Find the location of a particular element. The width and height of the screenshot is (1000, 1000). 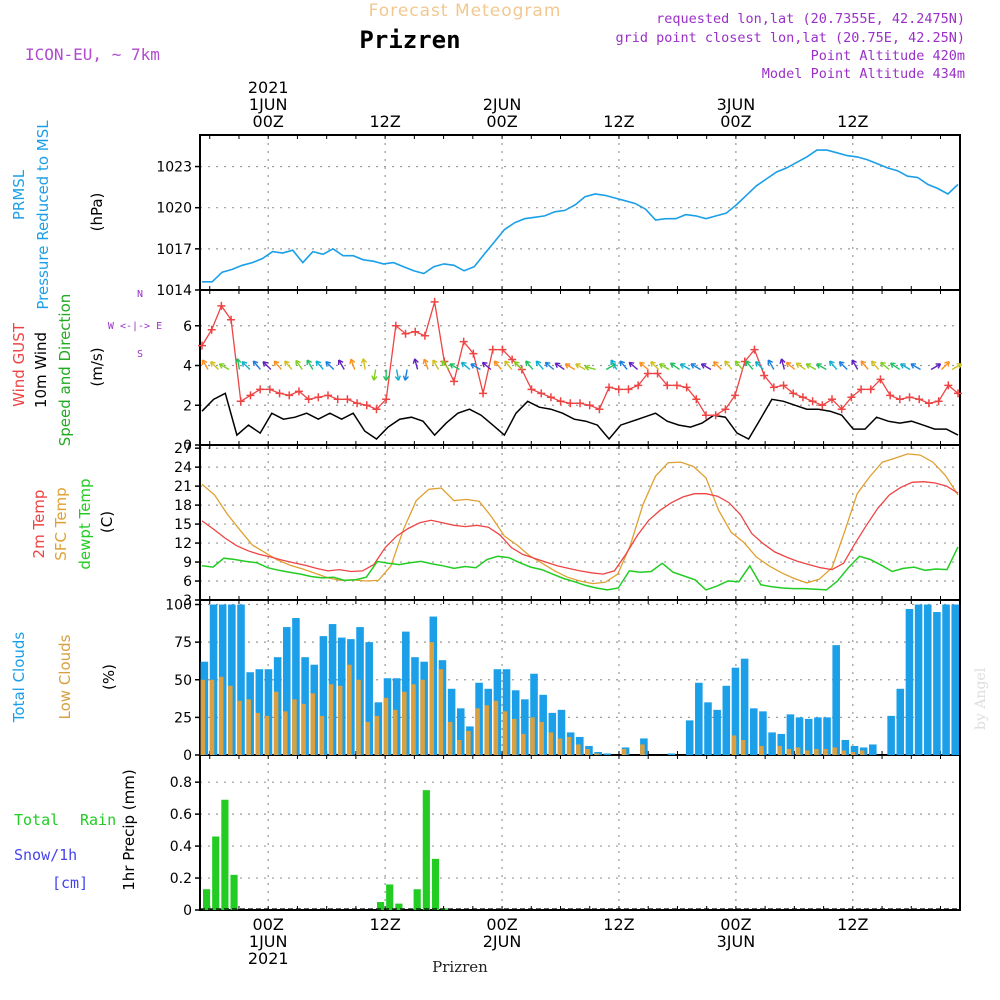

y-tick-label: 25 is located at coordinates (183, 718).